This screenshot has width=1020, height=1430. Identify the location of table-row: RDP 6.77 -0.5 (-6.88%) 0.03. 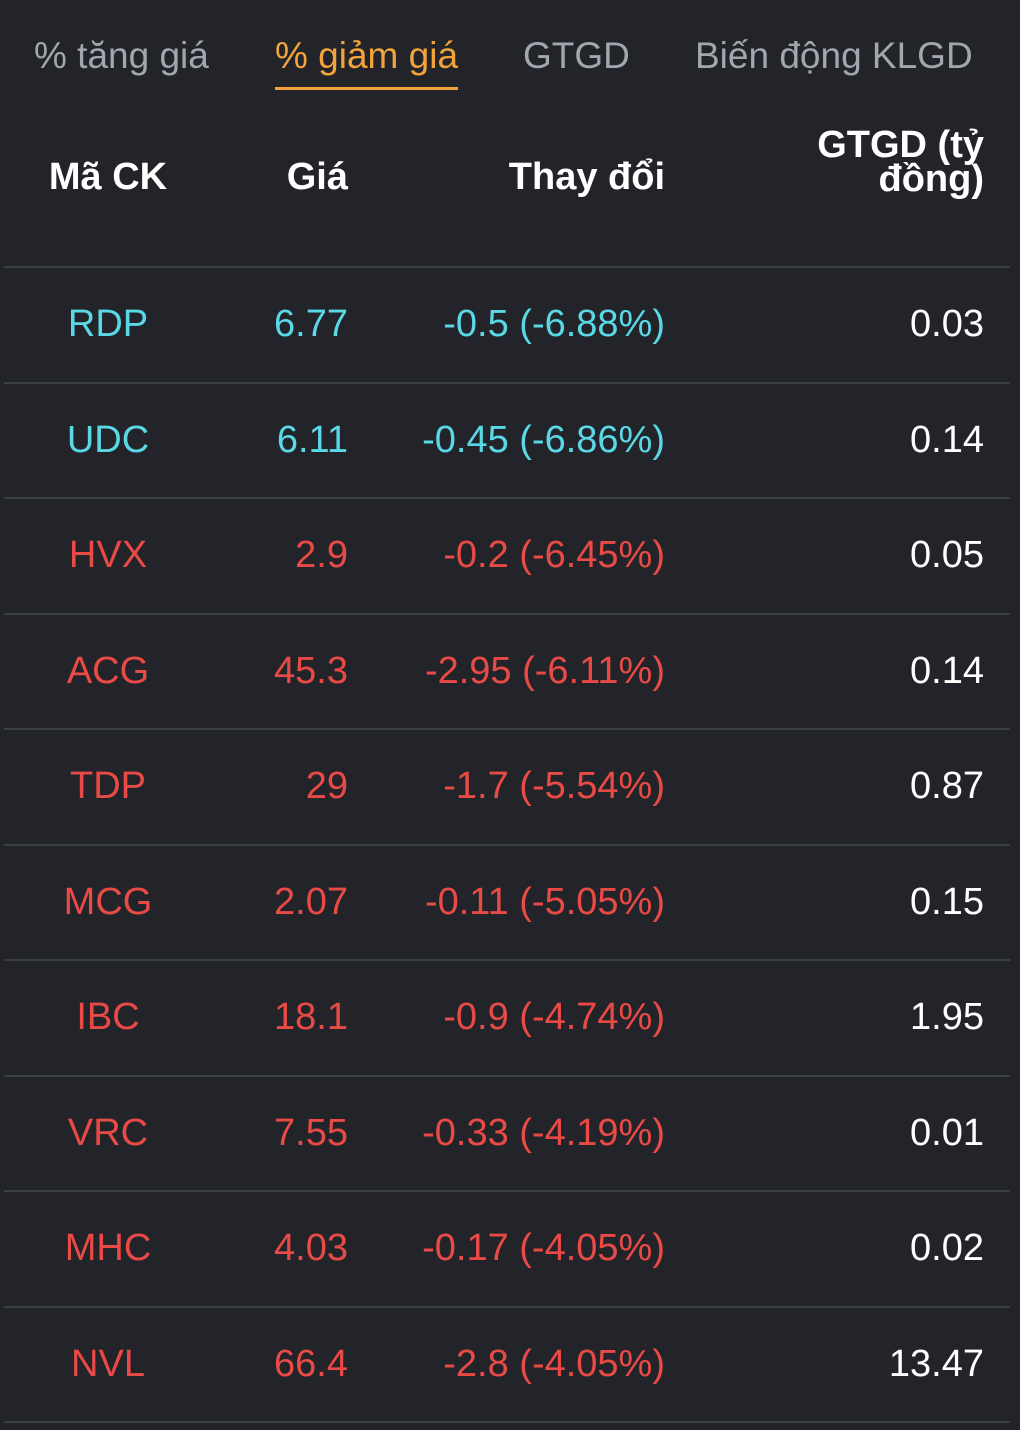
(507, 326).